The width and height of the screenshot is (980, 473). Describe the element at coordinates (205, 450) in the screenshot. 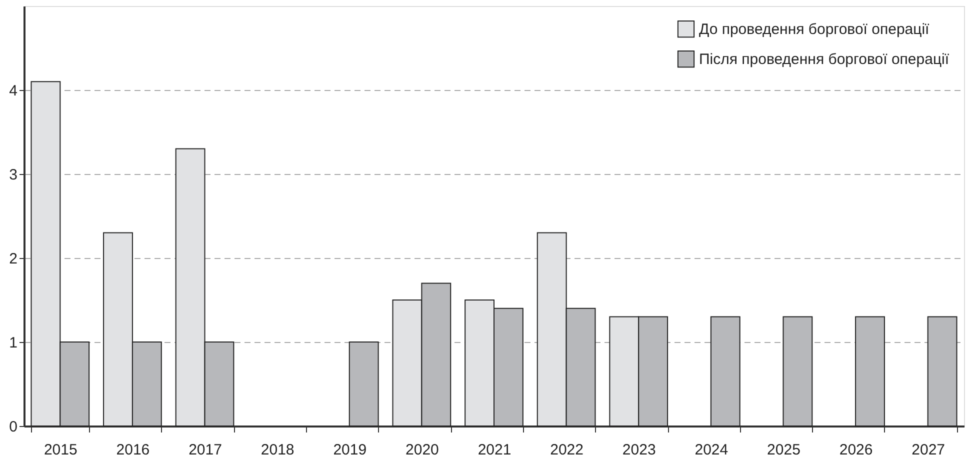

I see `x-tick-label: 2017` at that location.